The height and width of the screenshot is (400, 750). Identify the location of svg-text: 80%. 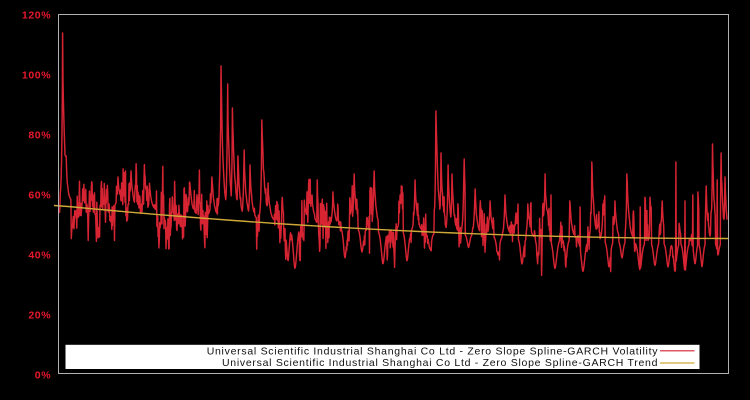
(39, 136).